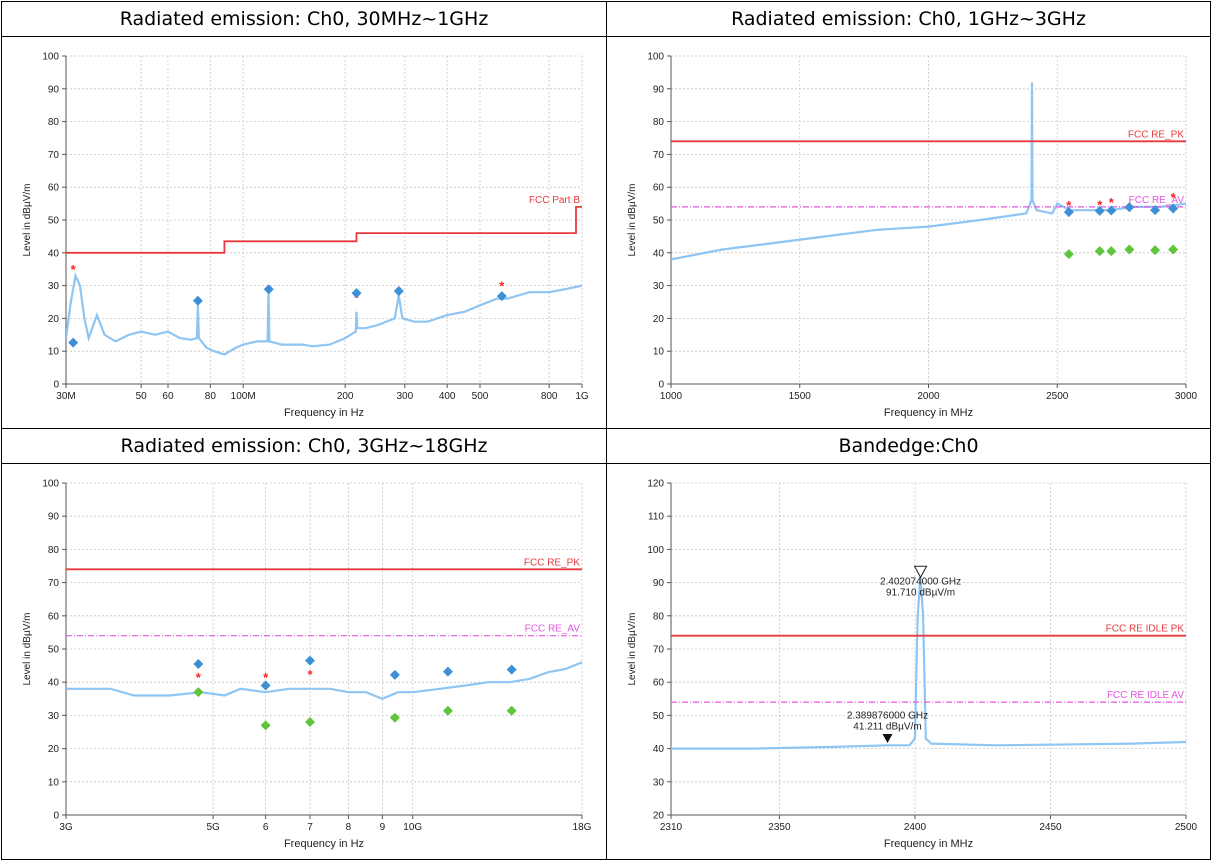 This screenshot has width=1212, height=861. I want to click on x-tick-label: 2310, so click(671, 827).